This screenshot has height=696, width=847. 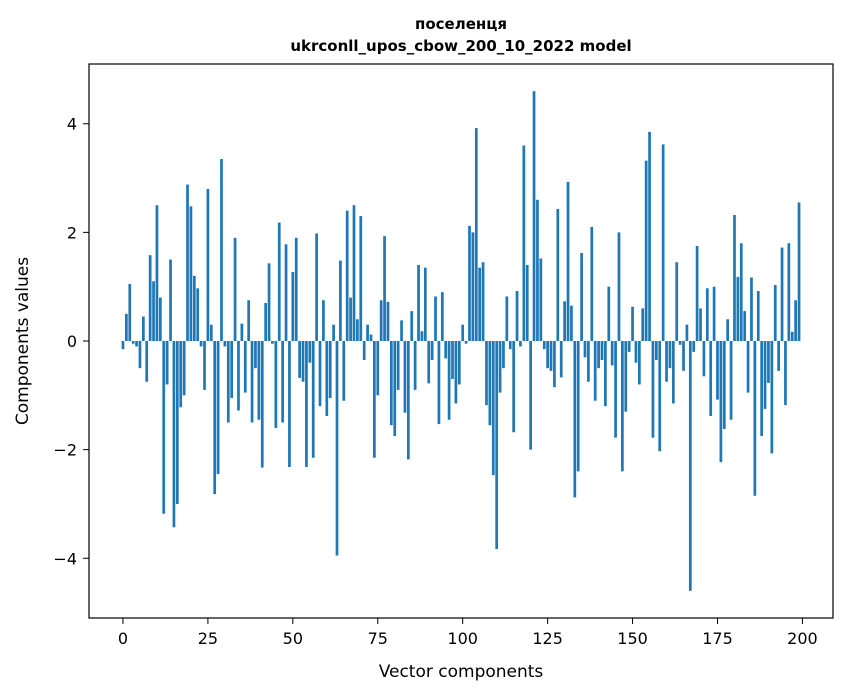 I want to click on chart-title: поселенця, so click(x=461, y=24).